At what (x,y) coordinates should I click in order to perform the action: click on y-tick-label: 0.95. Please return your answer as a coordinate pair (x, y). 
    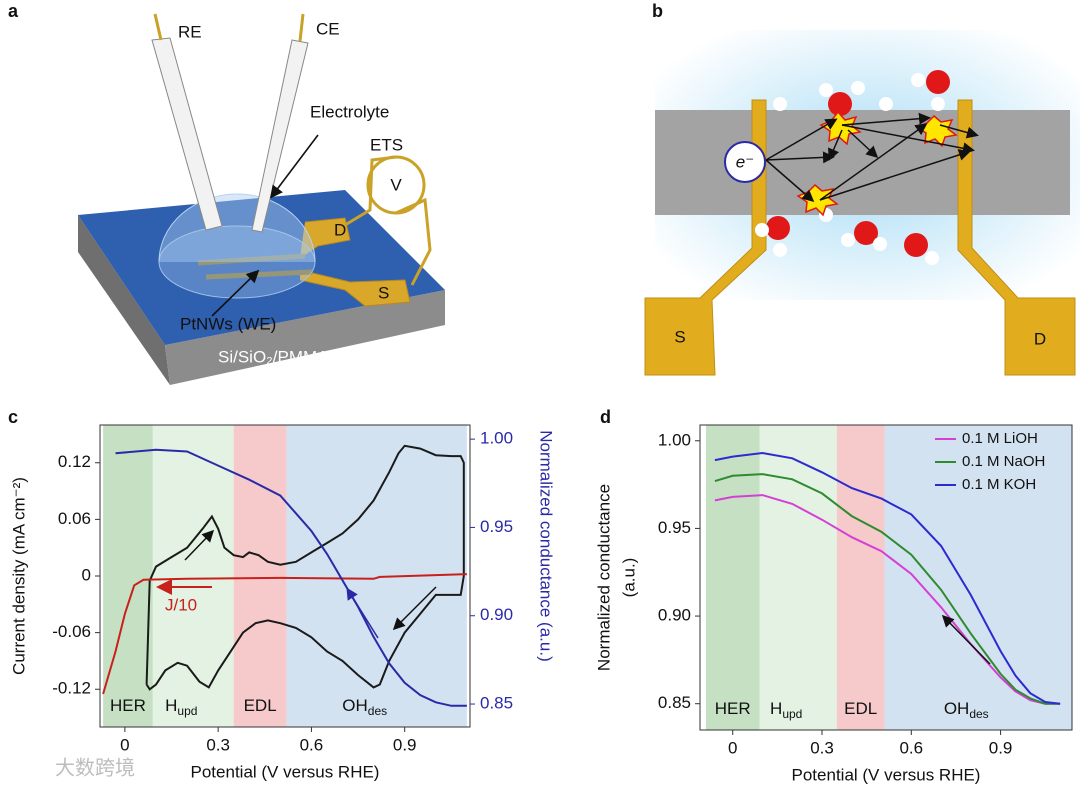
    Looking at the image, I should click on (674, 527).